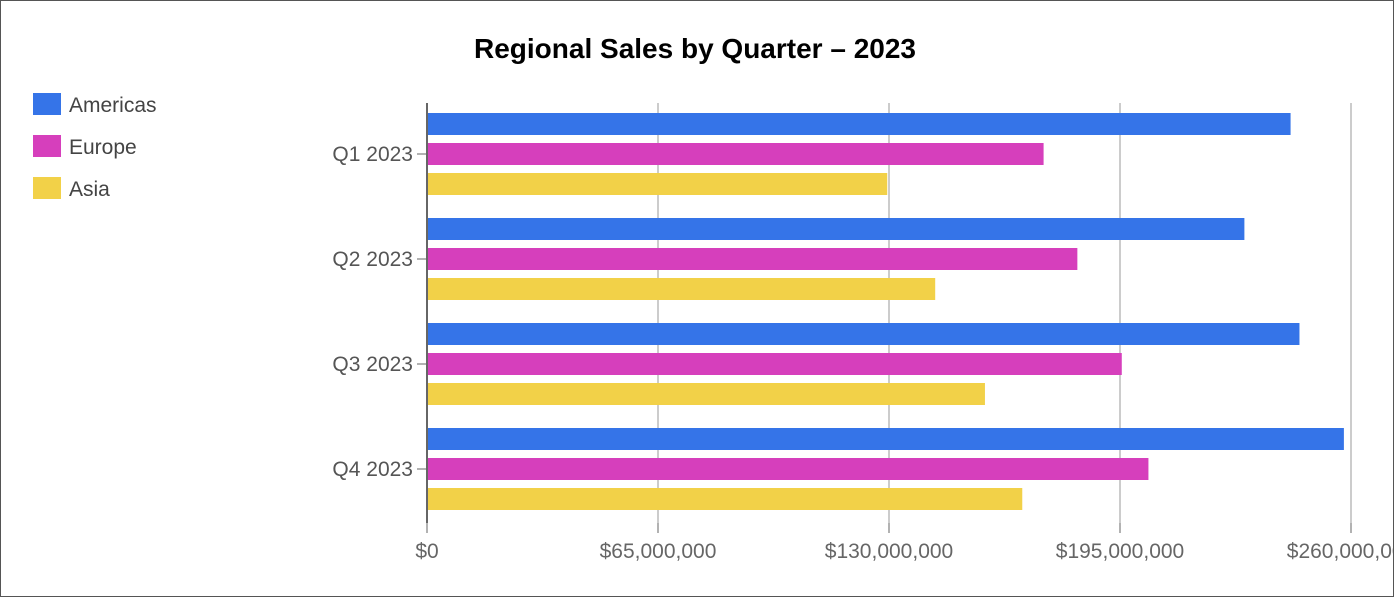 This screenshot has height=597, width=1394. I want to click on x-tick-label: $0, so click(426, 551).